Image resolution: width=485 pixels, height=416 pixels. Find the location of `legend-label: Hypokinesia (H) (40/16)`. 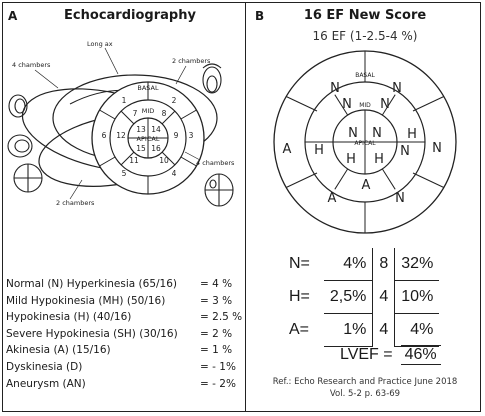

legend-label: Hypokinesia (H) (40/16) is located at coordinates (69, 317).